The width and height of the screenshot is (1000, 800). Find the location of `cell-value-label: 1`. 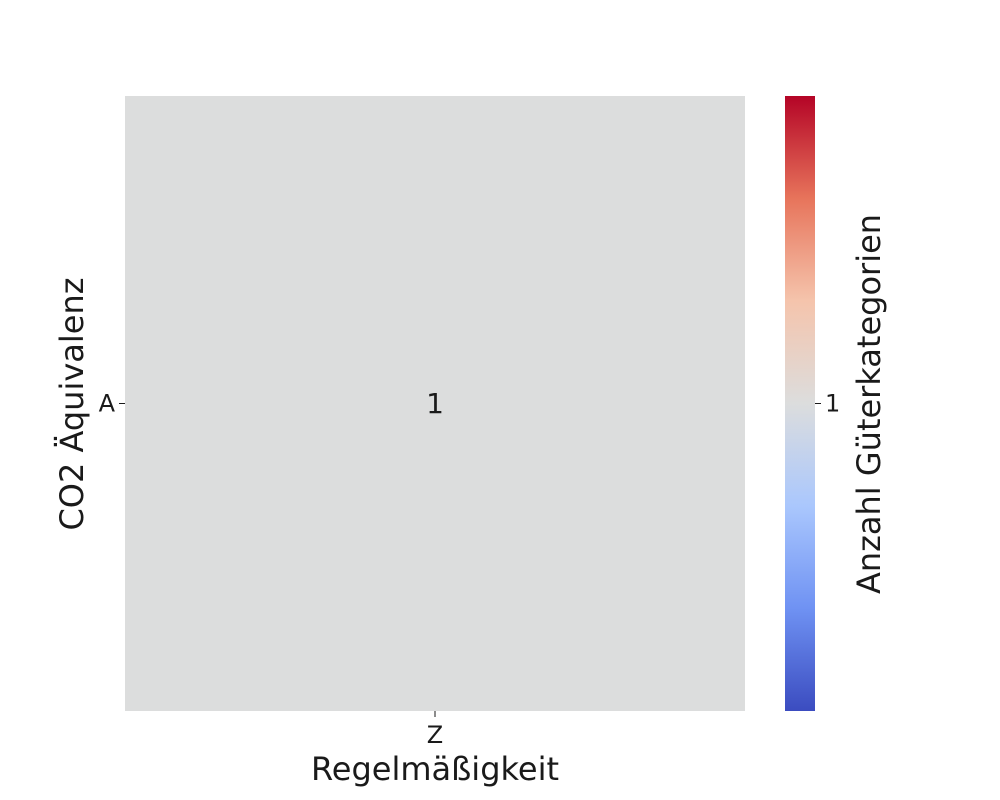

cell-value-label: 1 is located at coordinates (435, 403).